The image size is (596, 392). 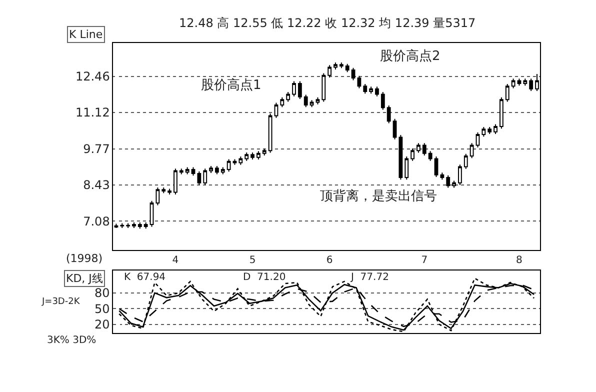 I want to click on x-tick-label: 5, so click(x=252, y=260).